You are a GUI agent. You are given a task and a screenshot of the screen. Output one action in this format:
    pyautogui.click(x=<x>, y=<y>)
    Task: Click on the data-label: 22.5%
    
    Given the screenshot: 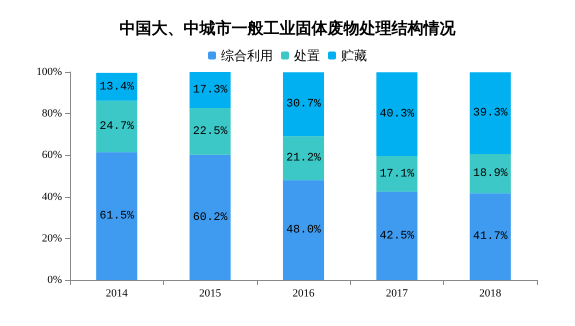 What is the action you would take?
    pyautogui.click(x=210, y=131)
    